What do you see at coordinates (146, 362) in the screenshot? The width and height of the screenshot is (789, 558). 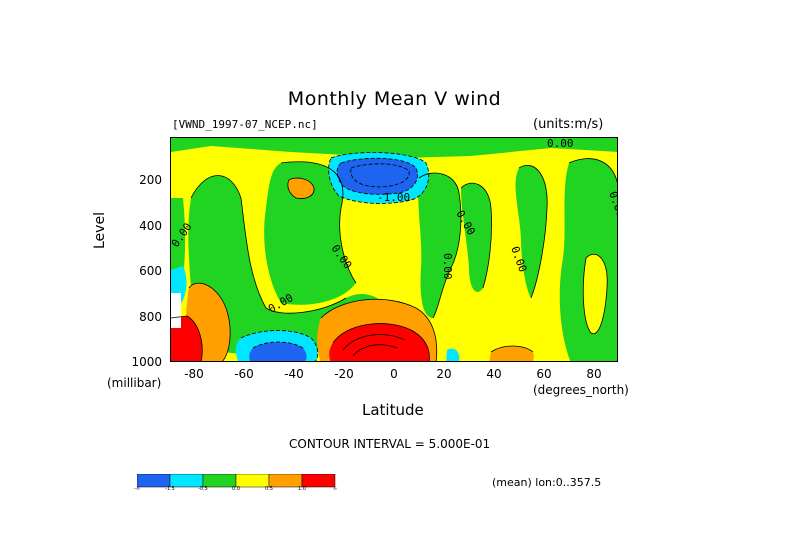 I see `y-tick-label: 1000` at bounding box center [146, 362].